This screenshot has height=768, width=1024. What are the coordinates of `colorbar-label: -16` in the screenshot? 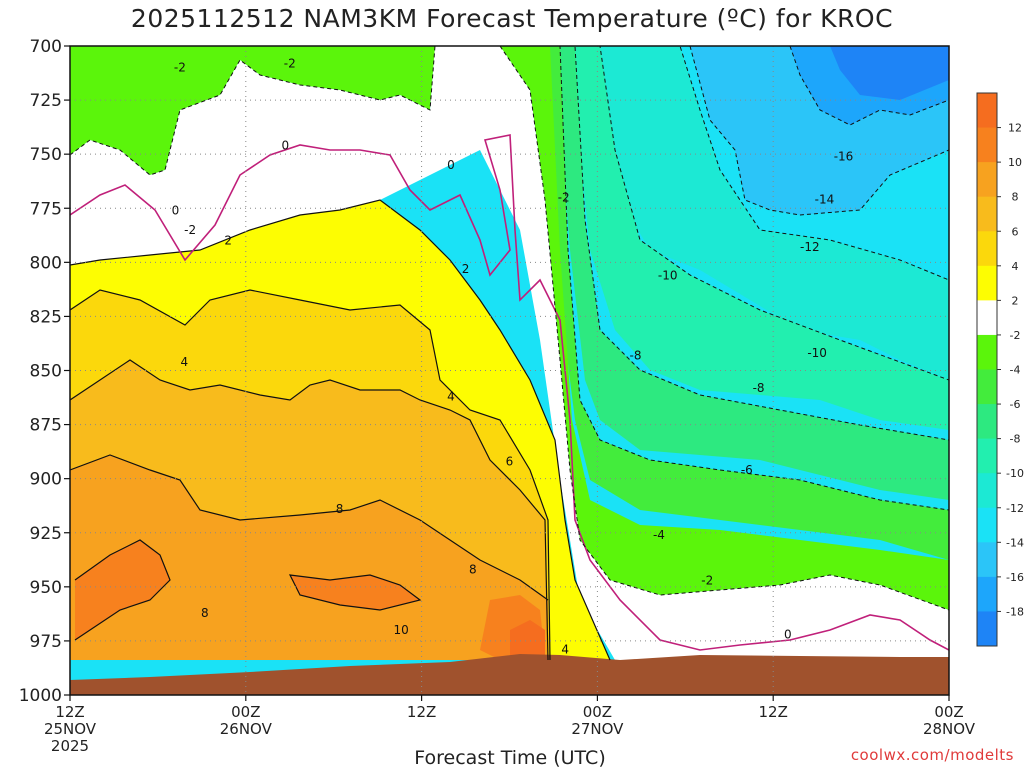 It's located at (1015, 577).